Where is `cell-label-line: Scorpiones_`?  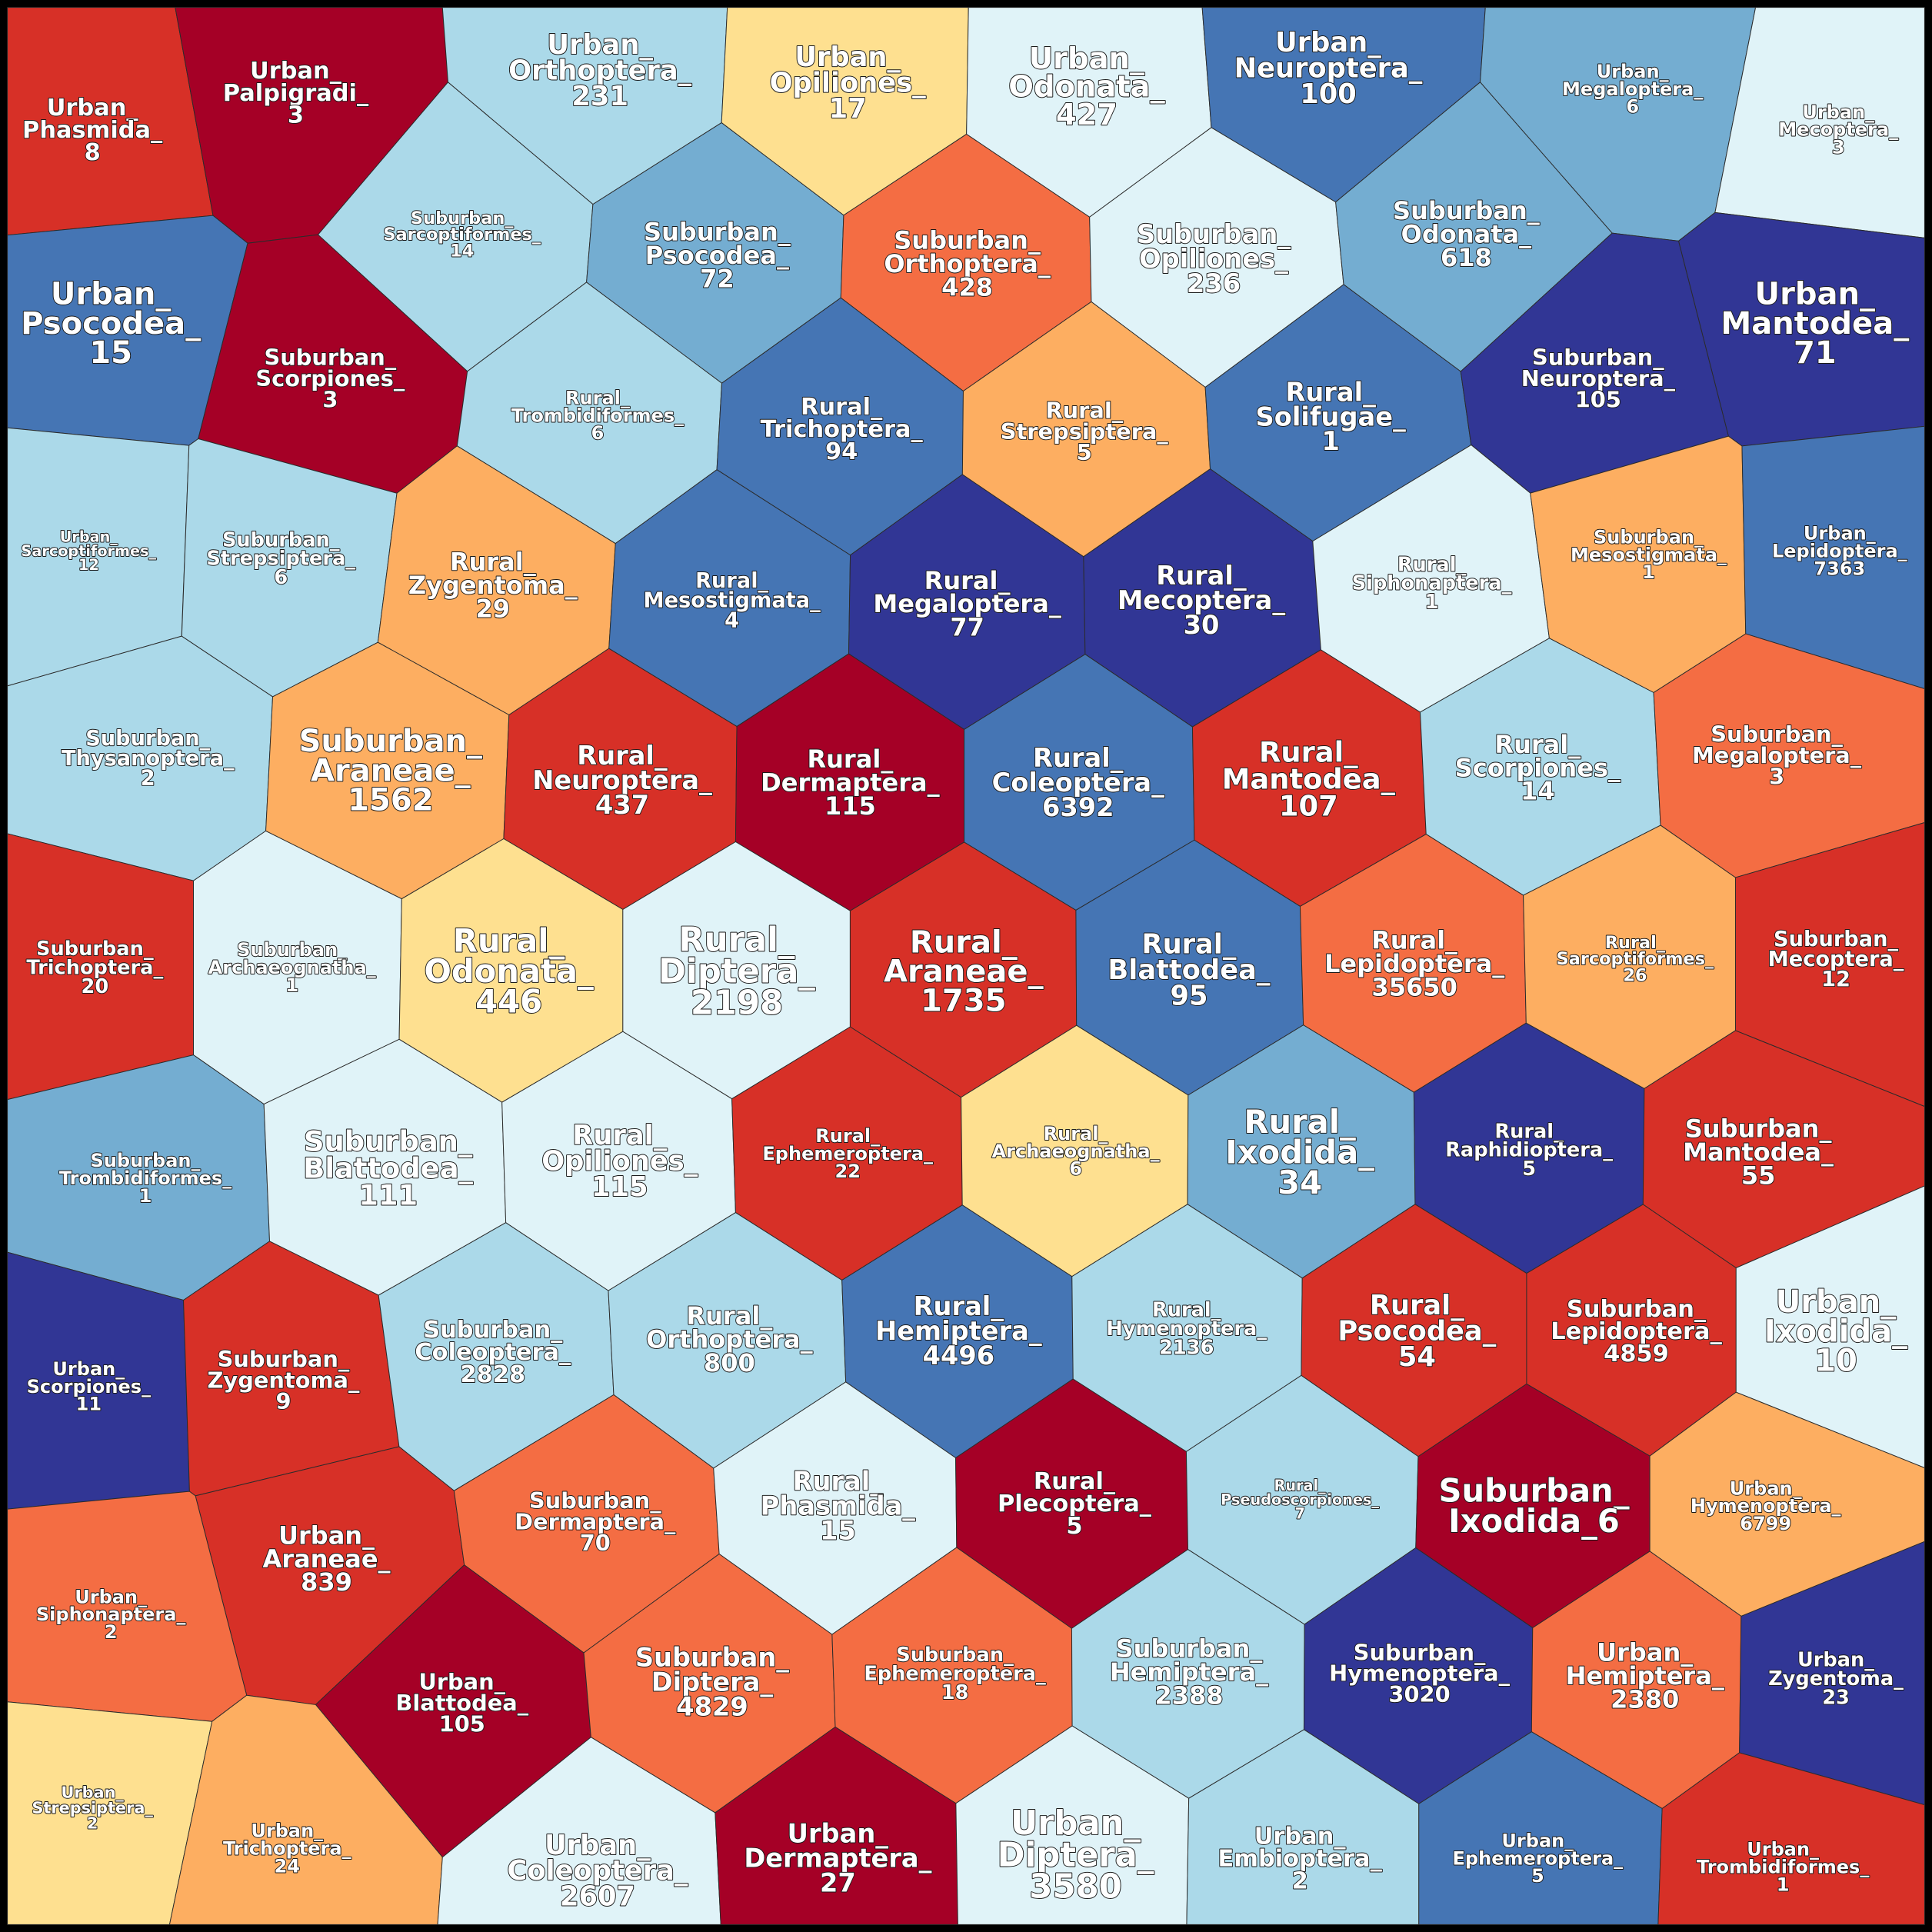
cell-label-line: Scorpiones_ is located at coordinates (330, 378).